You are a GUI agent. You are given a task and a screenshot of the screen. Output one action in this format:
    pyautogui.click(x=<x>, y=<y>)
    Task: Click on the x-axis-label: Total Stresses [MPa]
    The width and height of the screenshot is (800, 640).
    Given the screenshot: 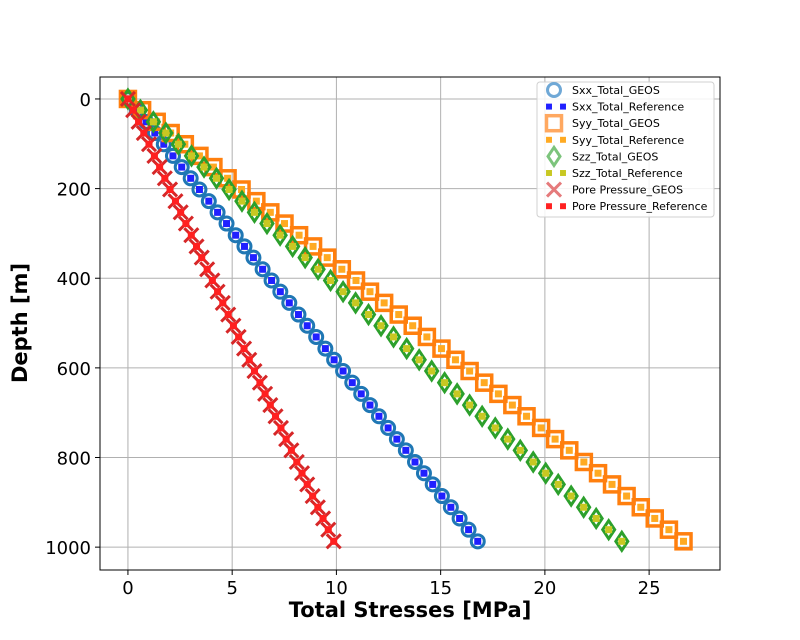 What is the action you would take?
    pyautogui.click(x=410, y=610)
    